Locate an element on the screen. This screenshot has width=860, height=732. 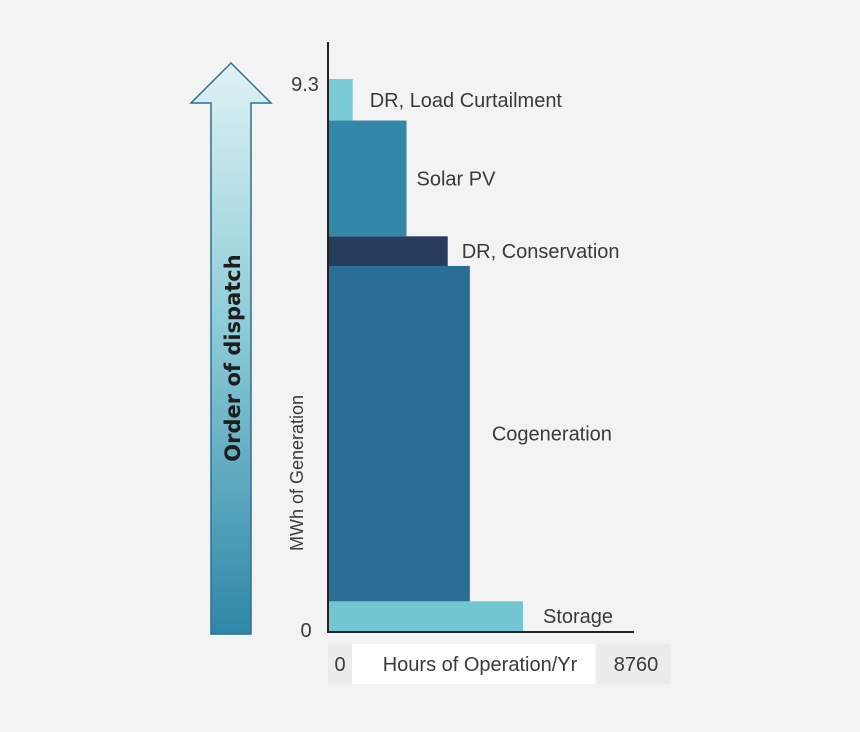
x-label-cell-left is located at coordinates (340, 664).